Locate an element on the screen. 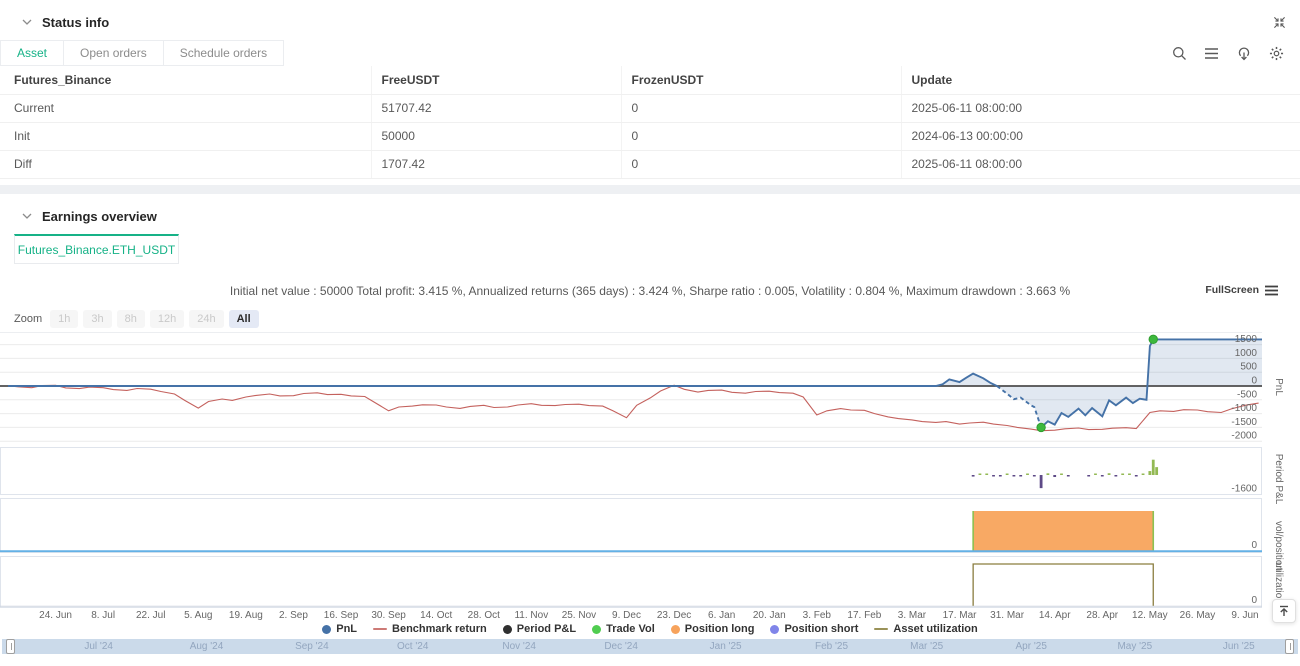 The image size is (1300, 666). cell-init-freeusdt: 50000 is located at coordinates (496, 136).